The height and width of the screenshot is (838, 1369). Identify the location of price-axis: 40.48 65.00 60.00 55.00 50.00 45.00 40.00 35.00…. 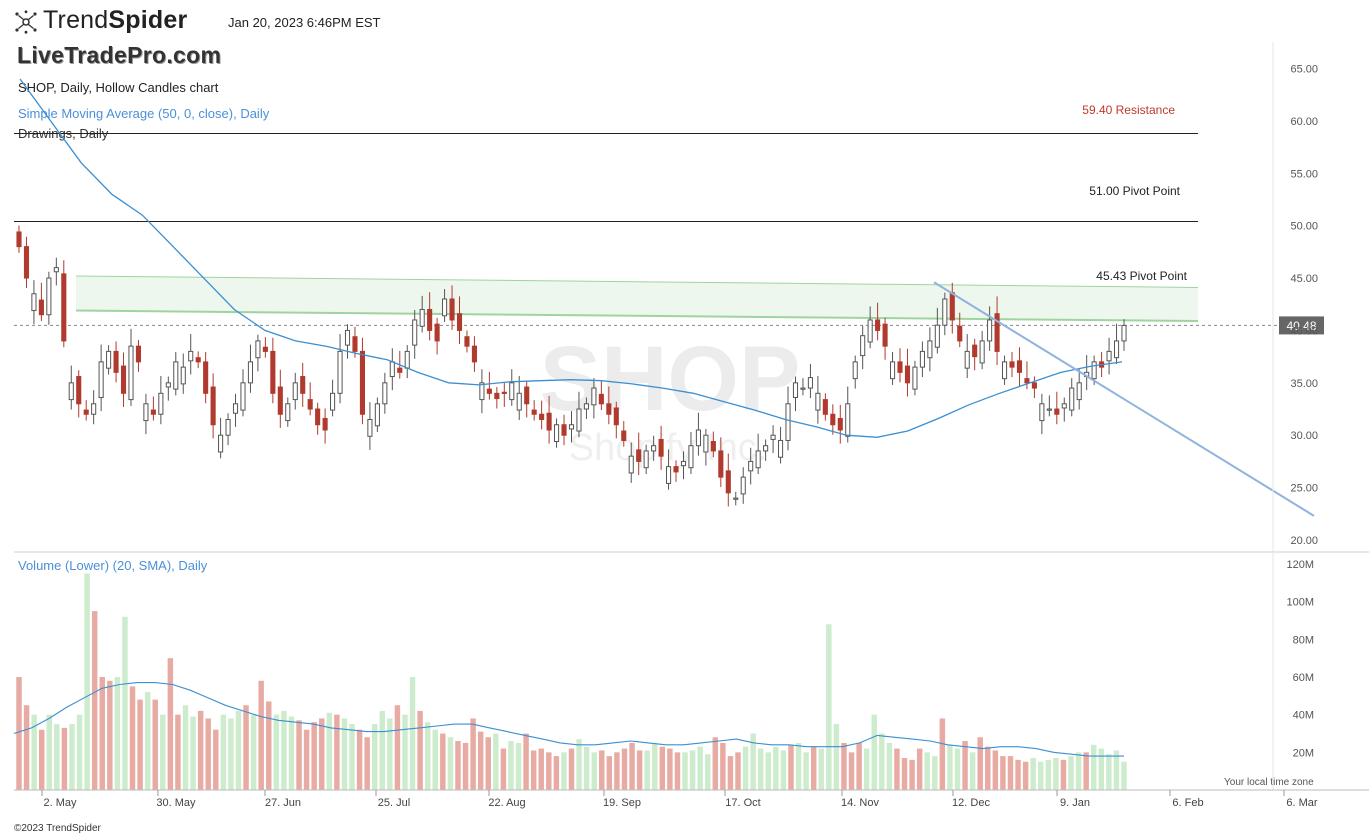
(1298, 297).